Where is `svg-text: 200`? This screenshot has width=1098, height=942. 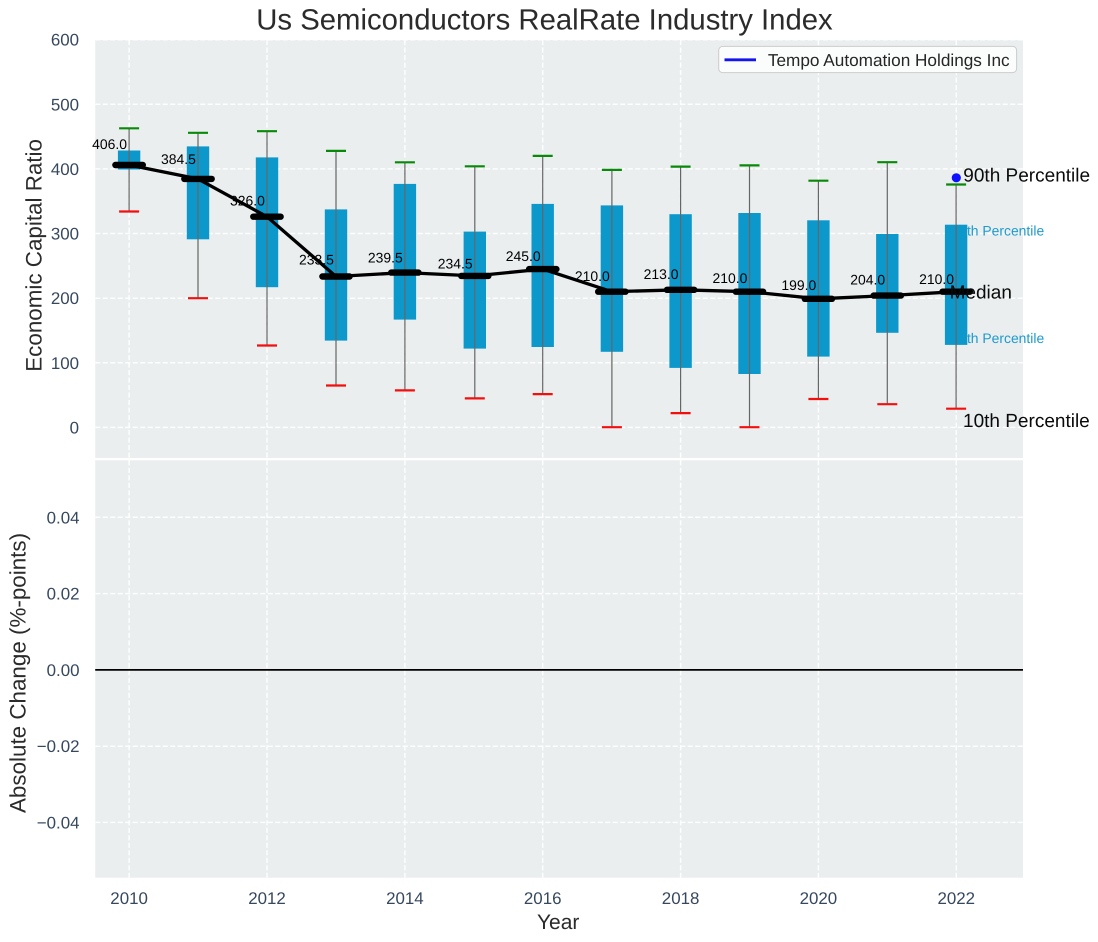
svg-text: 200 is located at coordinates (65, 298).